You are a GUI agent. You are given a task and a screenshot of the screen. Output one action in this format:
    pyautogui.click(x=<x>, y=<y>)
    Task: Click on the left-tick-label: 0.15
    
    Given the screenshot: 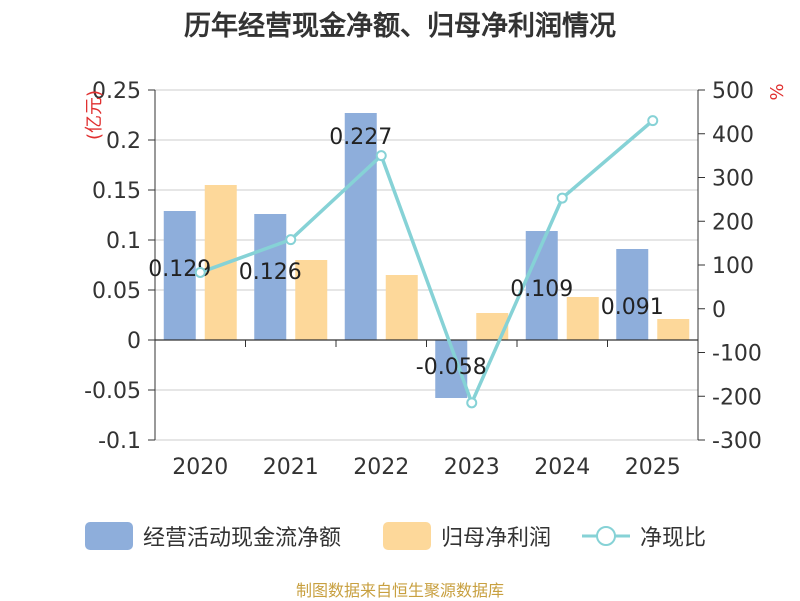 What is the action you would take?
    pyautogui.click(x=116, y=191)
    